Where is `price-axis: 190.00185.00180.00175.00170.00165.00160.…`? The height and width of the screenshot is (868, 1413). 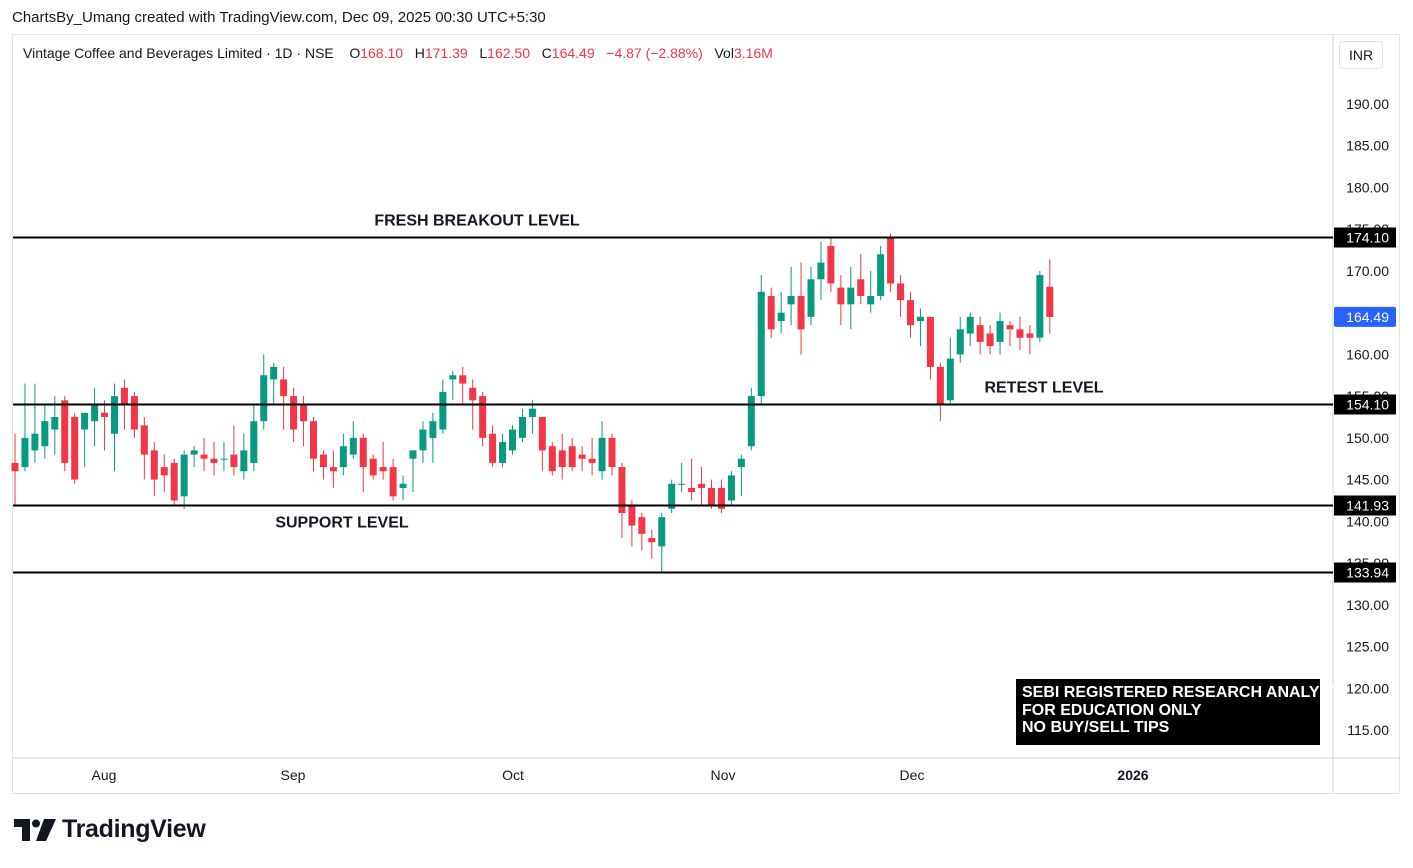 price-axis: 190.00185.00180.00175.00170.00165.00160.… is located at coordinates (1367, 417).